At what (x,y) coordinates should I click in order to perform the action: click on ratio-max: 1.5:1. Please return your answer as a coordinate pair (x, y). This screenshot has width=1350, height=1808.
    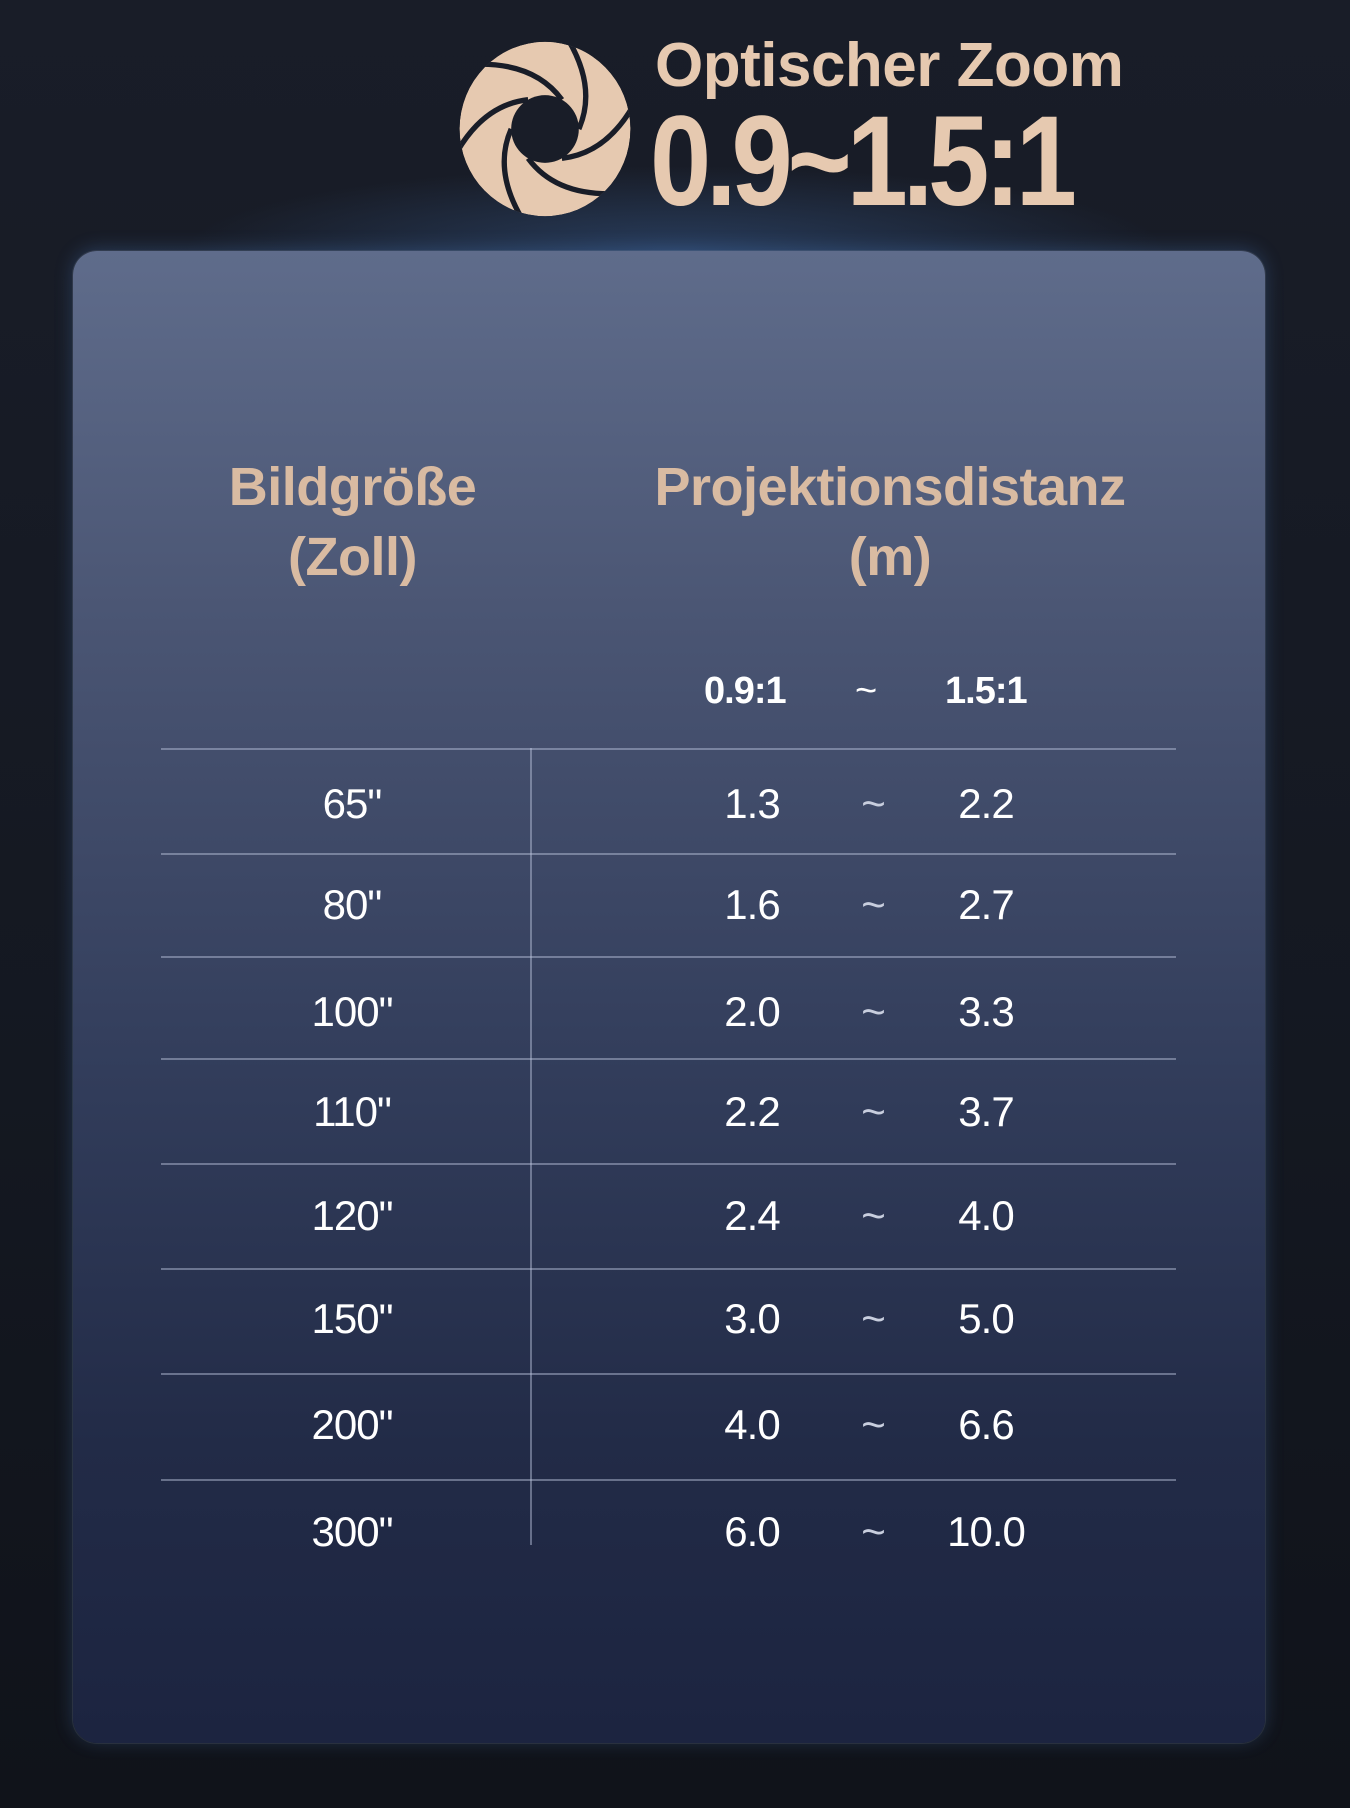
    Looking at the image, I should click on (986, 691).